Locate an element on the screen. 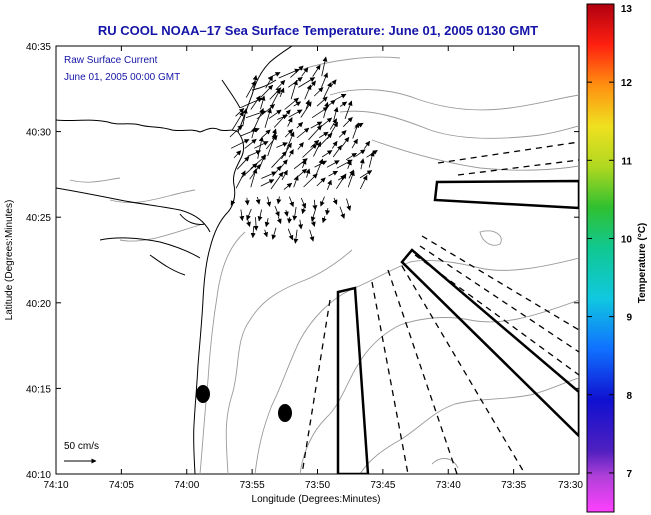  x-tick-label: 73:40 is located at coordinates (448, 485).